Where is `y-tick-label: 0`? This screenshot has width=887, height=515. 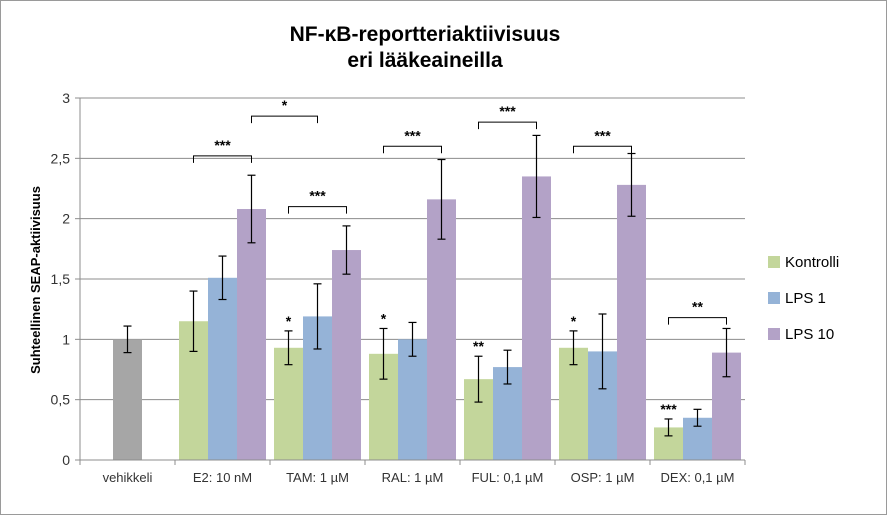
y-tick-label: 0 is located at coordinates (66, 460).